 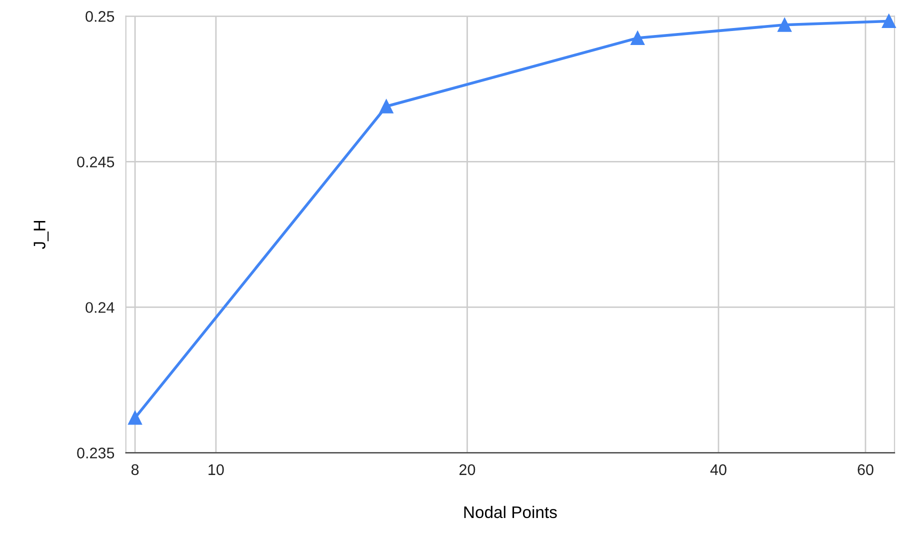 What do you see at coordinates (95, 453) in the screenshot?
I see `y-tick-label: 0.235` at bounding box center [95, 453].